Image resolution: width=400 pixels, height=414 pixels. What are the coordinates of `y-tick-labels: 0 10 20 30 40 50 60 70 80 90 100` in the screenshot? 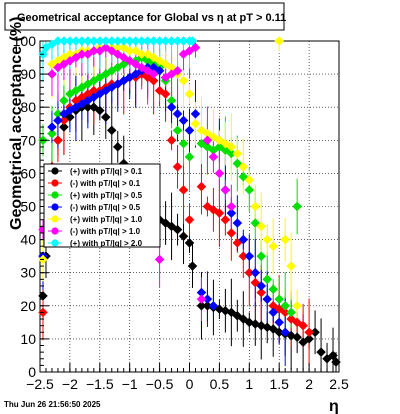 It's located at (25, 206).